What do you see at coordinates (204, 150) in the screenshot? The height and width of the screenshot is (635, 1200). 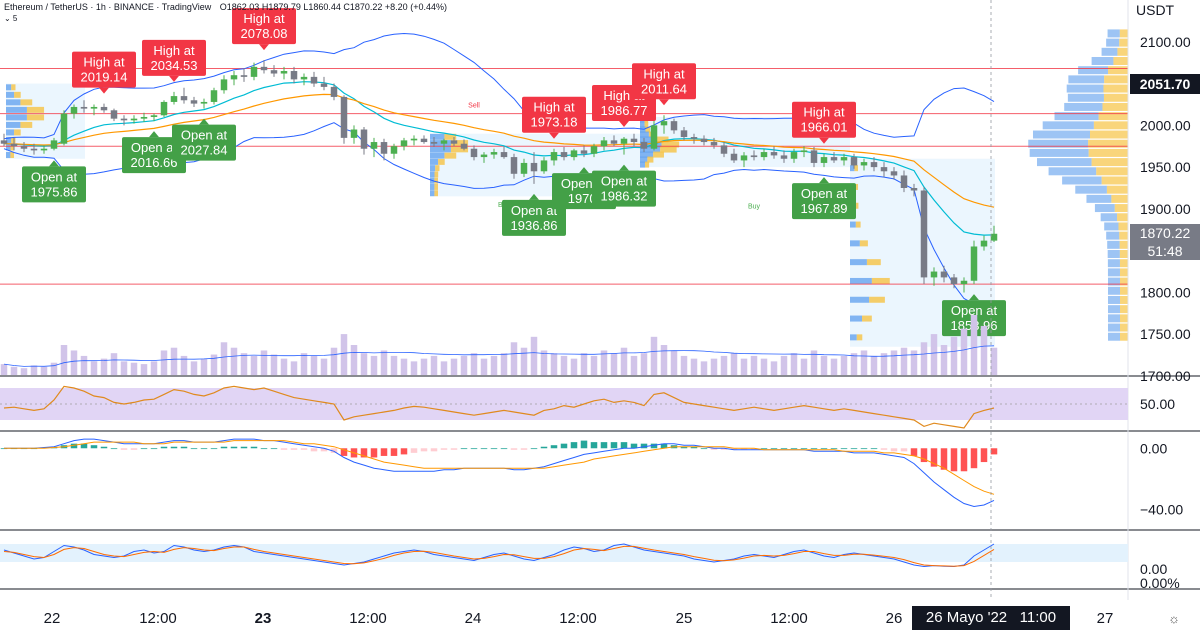 I see `callout-value: 2027.84` at bounding box center [204, 150].